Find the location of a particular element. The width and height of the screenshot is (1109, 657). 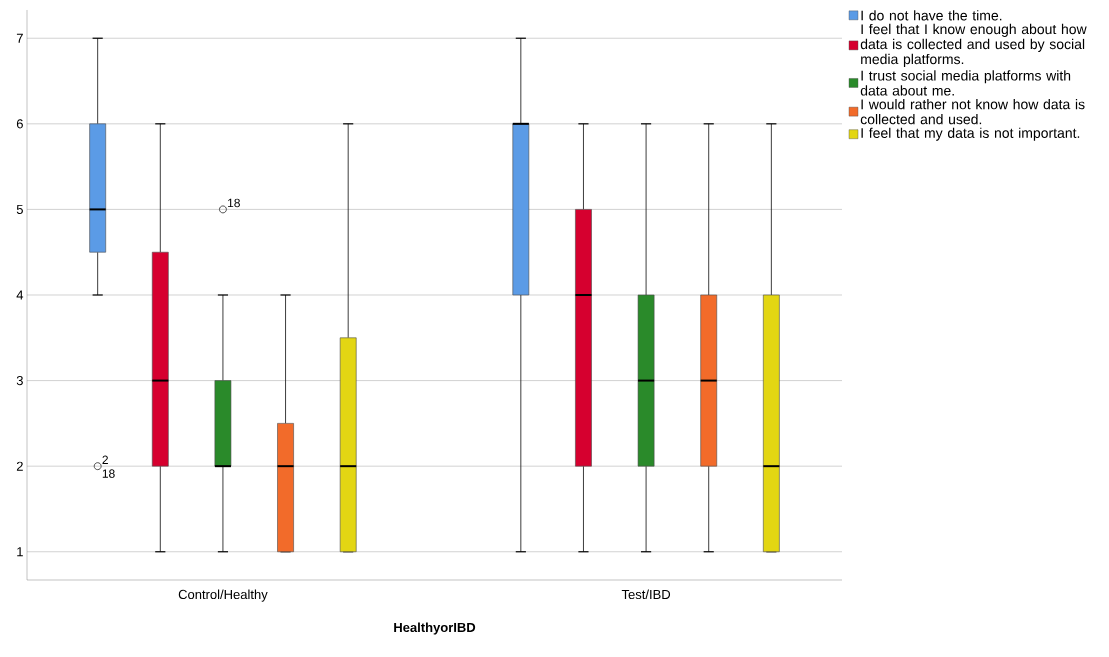

y-tick-label: 4 is located at coordinates (20, 295).